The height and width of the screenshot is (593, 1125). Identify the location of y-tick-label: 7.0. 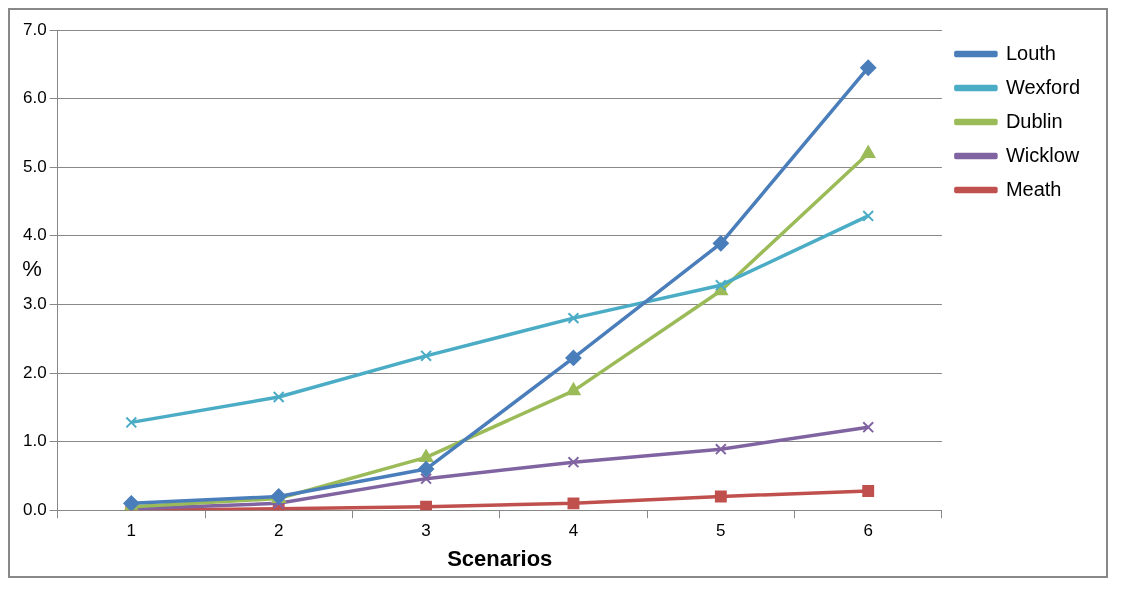
(34, 29).